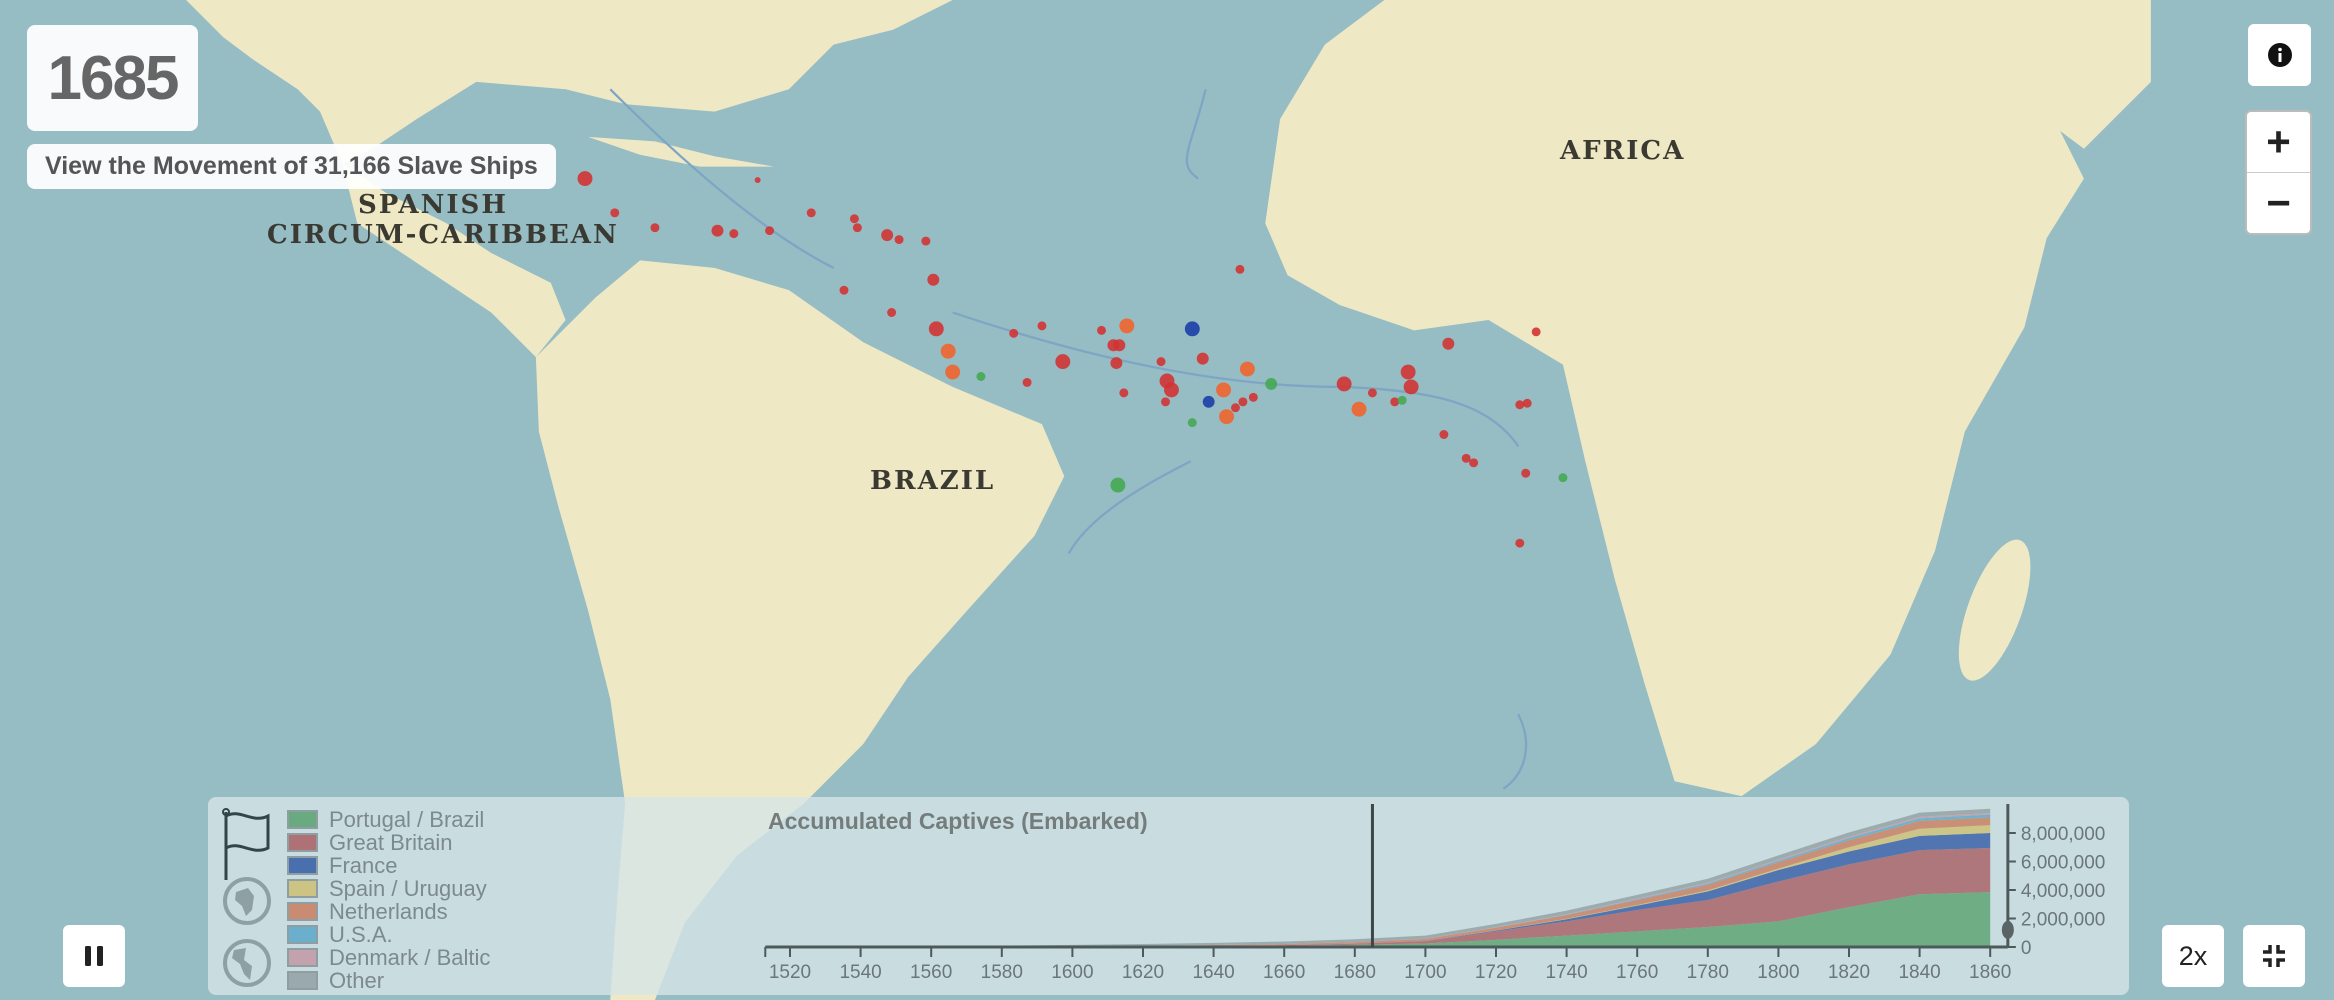 The height and width of the screenshot is (1000, 2334). I want to click on exit-fullscreen-button, so click(2274, 956).